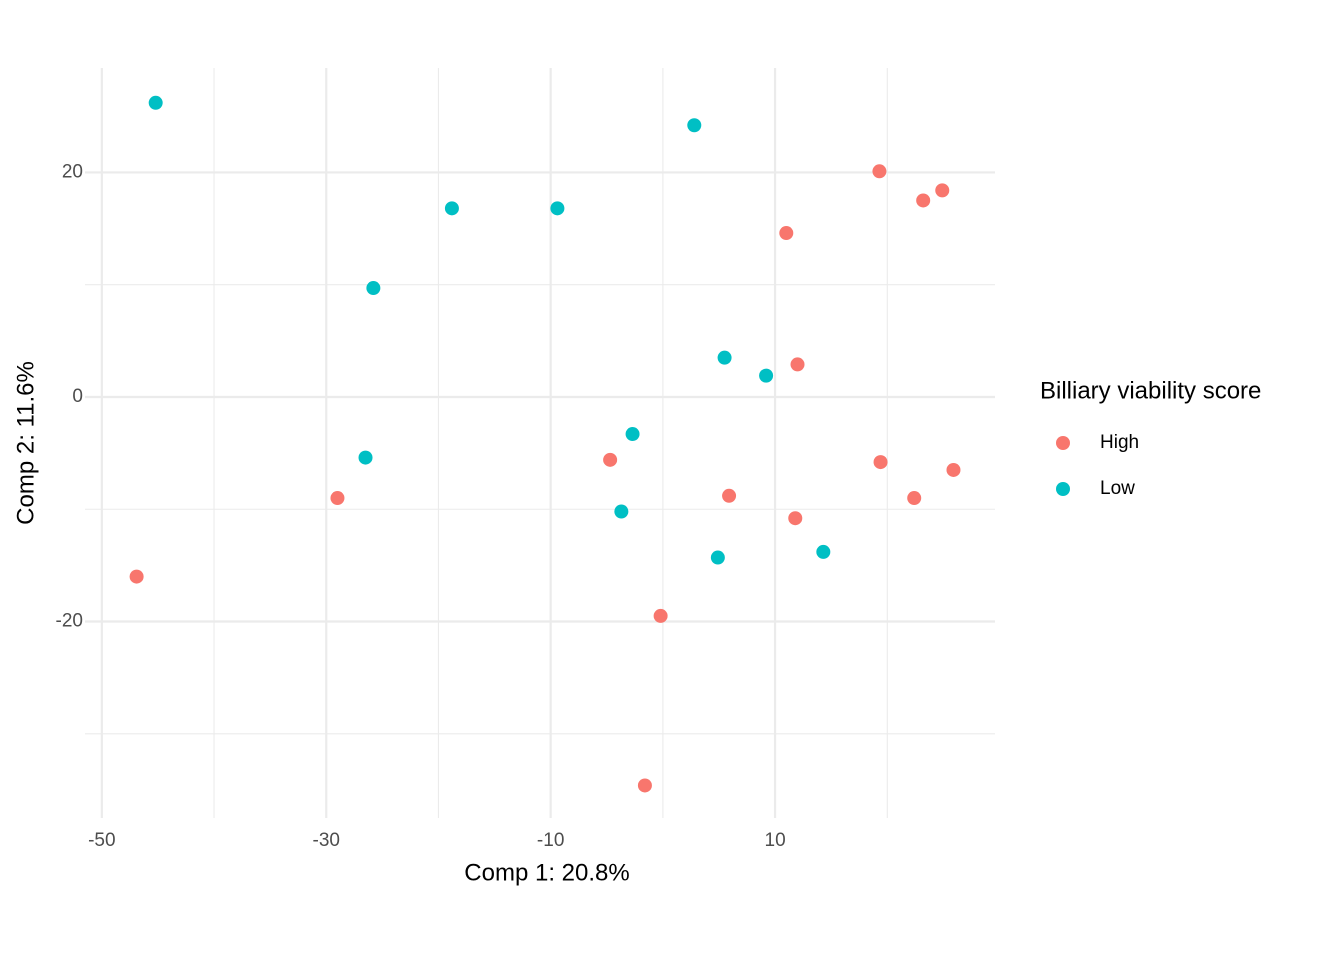 This screenshot has height=960, width=1344. What do you see at coordinates (69, 621) in the screenshot?
I see `y-tick-label: -20` at bounding box center [69, 621].